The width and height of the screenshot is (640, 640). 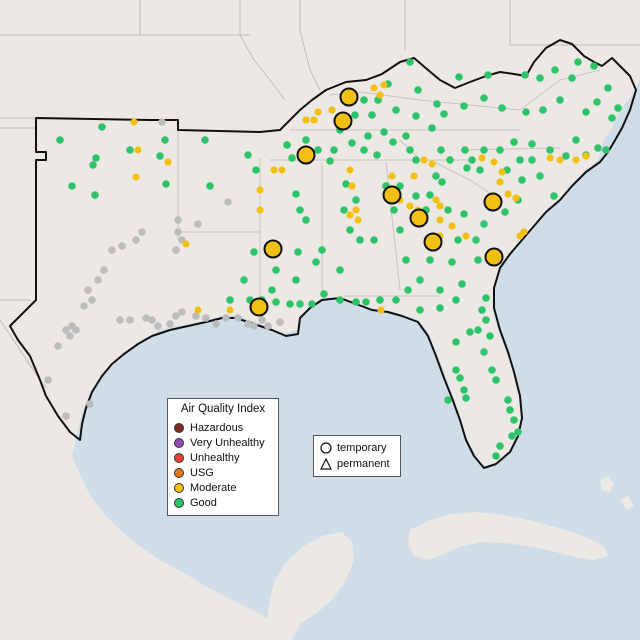 What do you see at coordinates (326, 464) in the screenshot?
I see `triangle-icon` at bounding box center [326, 464].